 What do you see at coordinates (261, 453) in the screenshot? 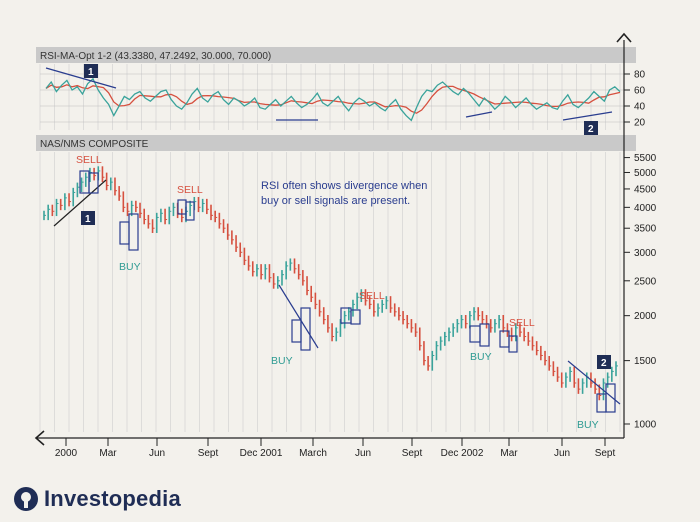
I see `x-tick-label: Dec 2001` at bounding box center [261, 453].